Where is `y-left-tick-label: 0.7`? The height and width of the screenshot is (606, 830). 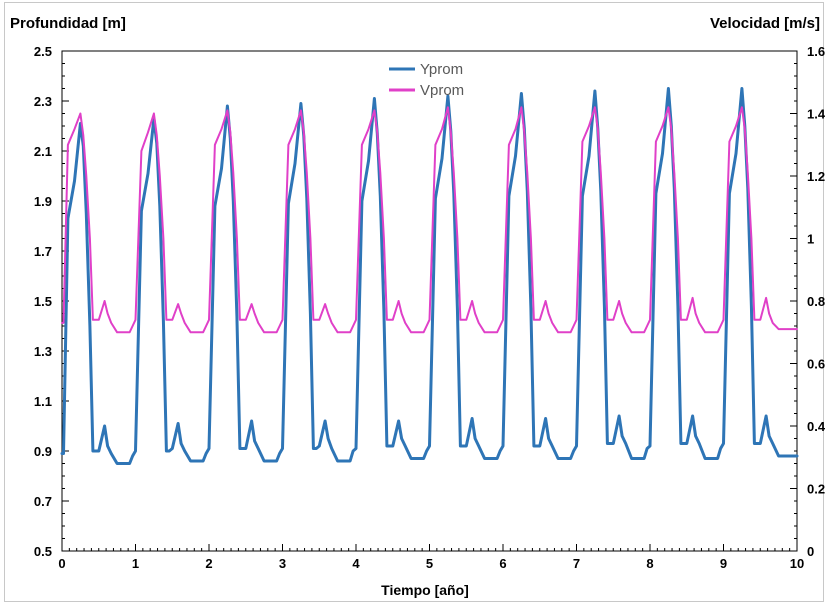
y-left-tick-label: 0.7 is located at coordinates (43, 501).